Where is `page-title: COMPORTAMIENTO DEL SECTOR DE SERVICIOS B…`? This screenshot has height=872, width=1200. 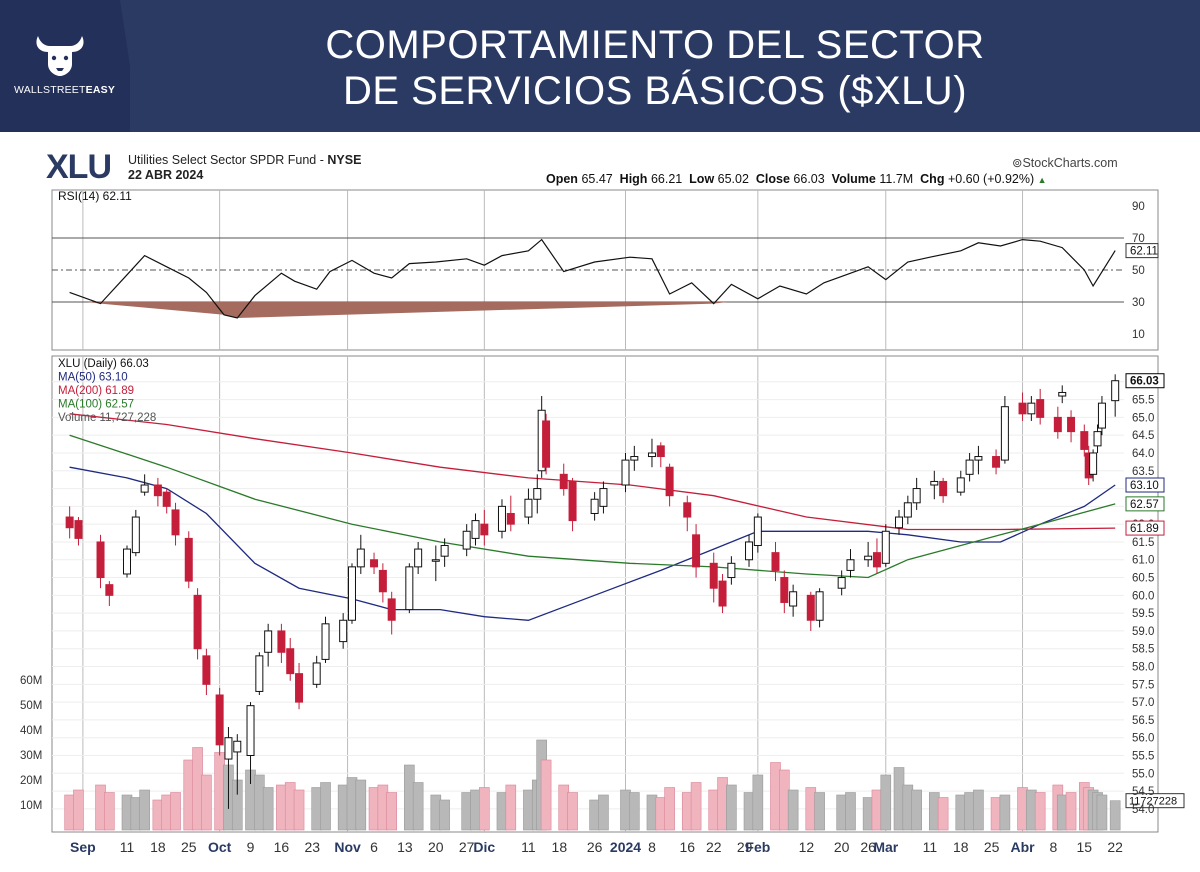 page-title: COMPORTAMIENTO DEL SECTOR DE SERVICIOS B… is located at coordinates (655, 68).